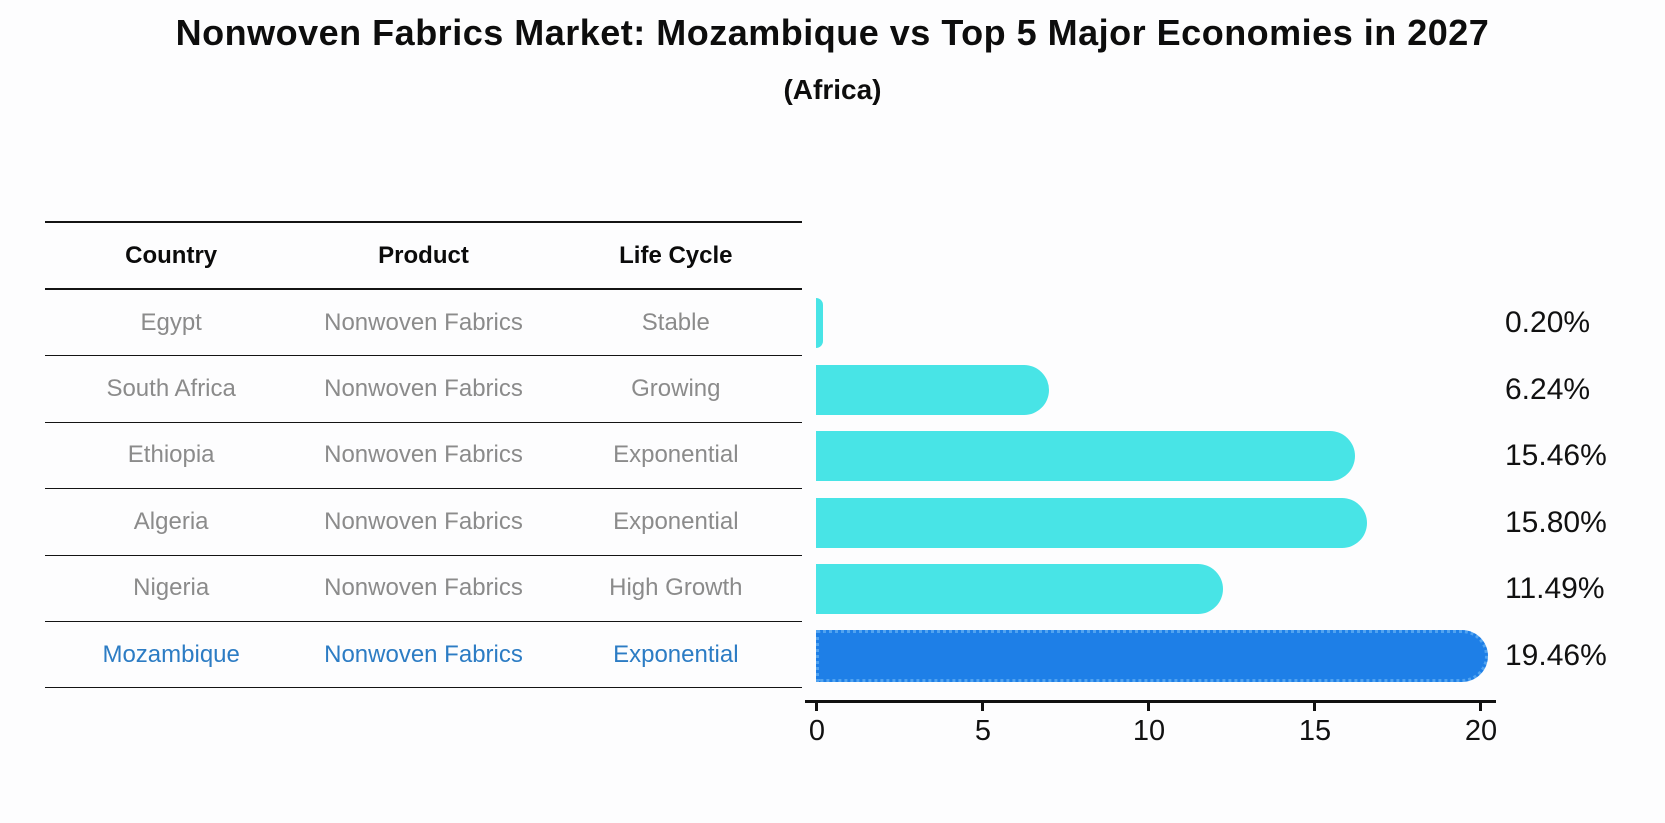 The width and height of the screenshot is (1665, 823). I want to click on table-row: Nigeria Nonwoven Fabrics High Growth, so click(423, 589).